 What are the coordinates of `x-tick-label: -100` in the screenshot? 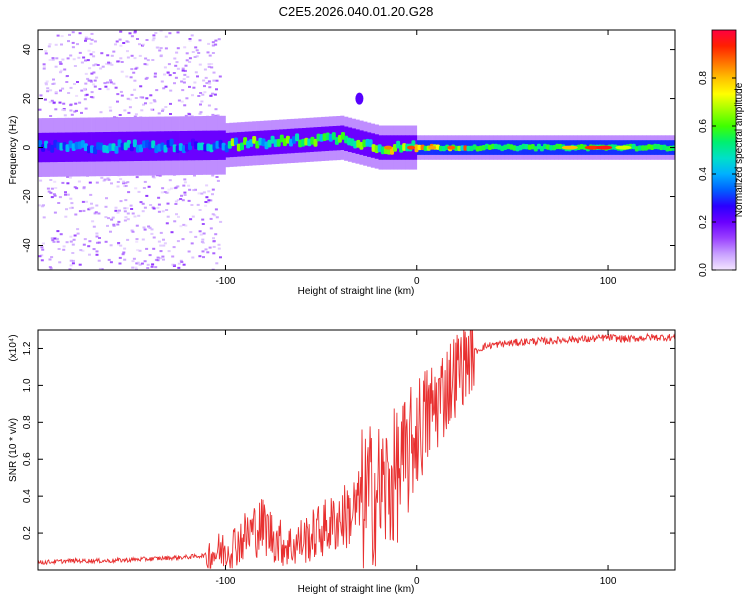 It's located at (225, 281).